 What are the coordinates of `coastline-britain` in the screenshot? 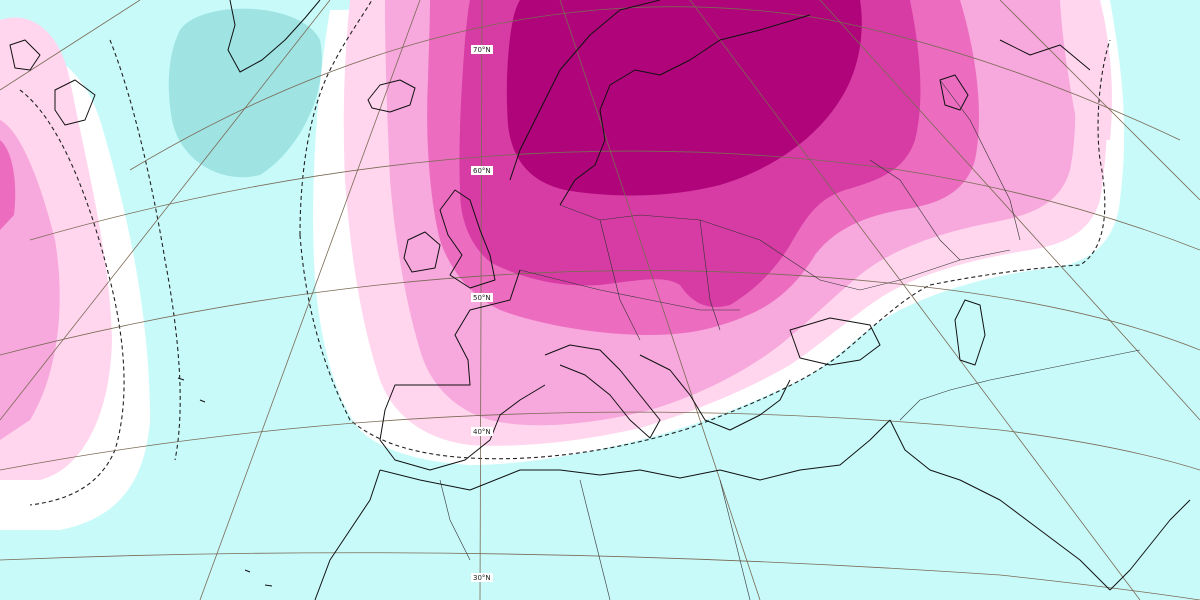 It's located at (467, 239).